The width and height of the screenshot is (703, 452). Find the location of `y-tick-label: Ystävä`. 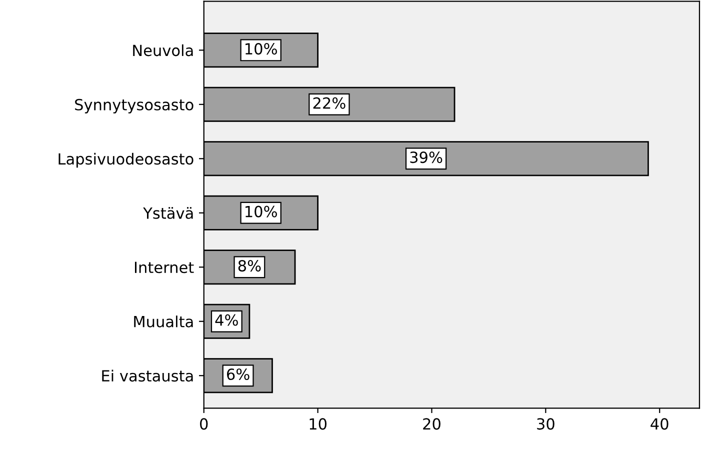

y-tick-label: Ystävä is located at coordinates (168, 213).